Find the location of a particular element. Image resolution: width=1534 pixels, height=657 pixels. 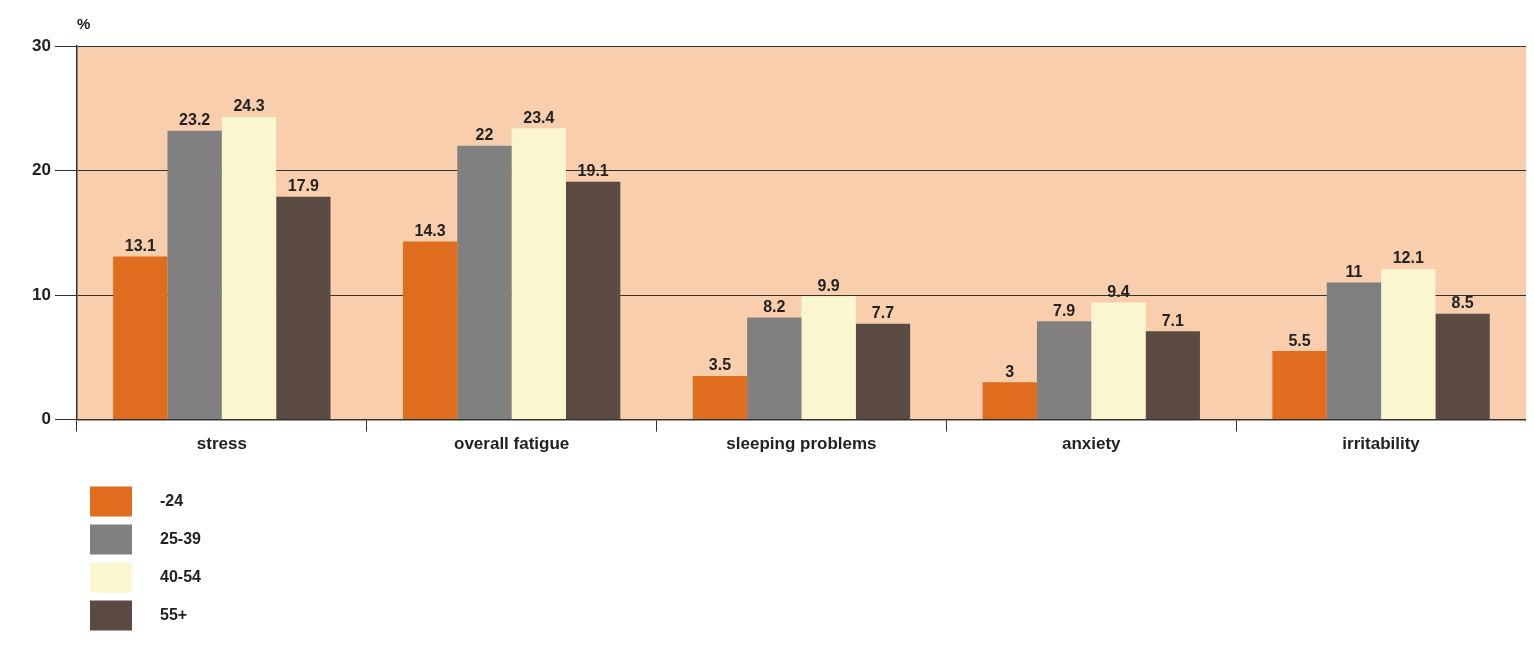

data-label: 23.2 is located at coordinates (195, 120).